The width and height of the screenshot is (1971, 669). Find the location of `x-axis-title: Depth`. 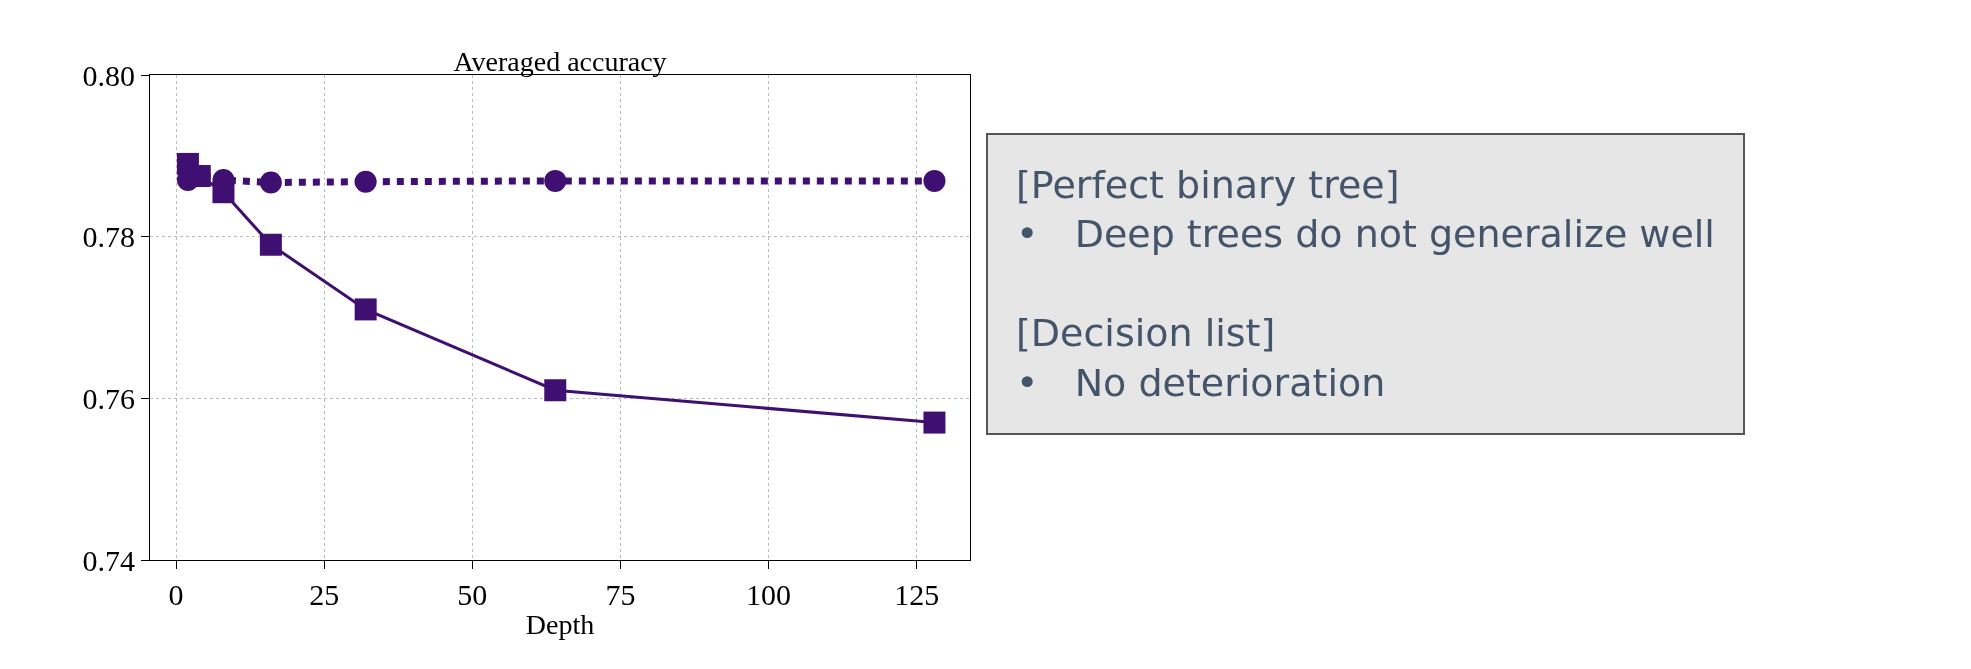

x-axis-title: Depth is located at coordinates (560, 625).